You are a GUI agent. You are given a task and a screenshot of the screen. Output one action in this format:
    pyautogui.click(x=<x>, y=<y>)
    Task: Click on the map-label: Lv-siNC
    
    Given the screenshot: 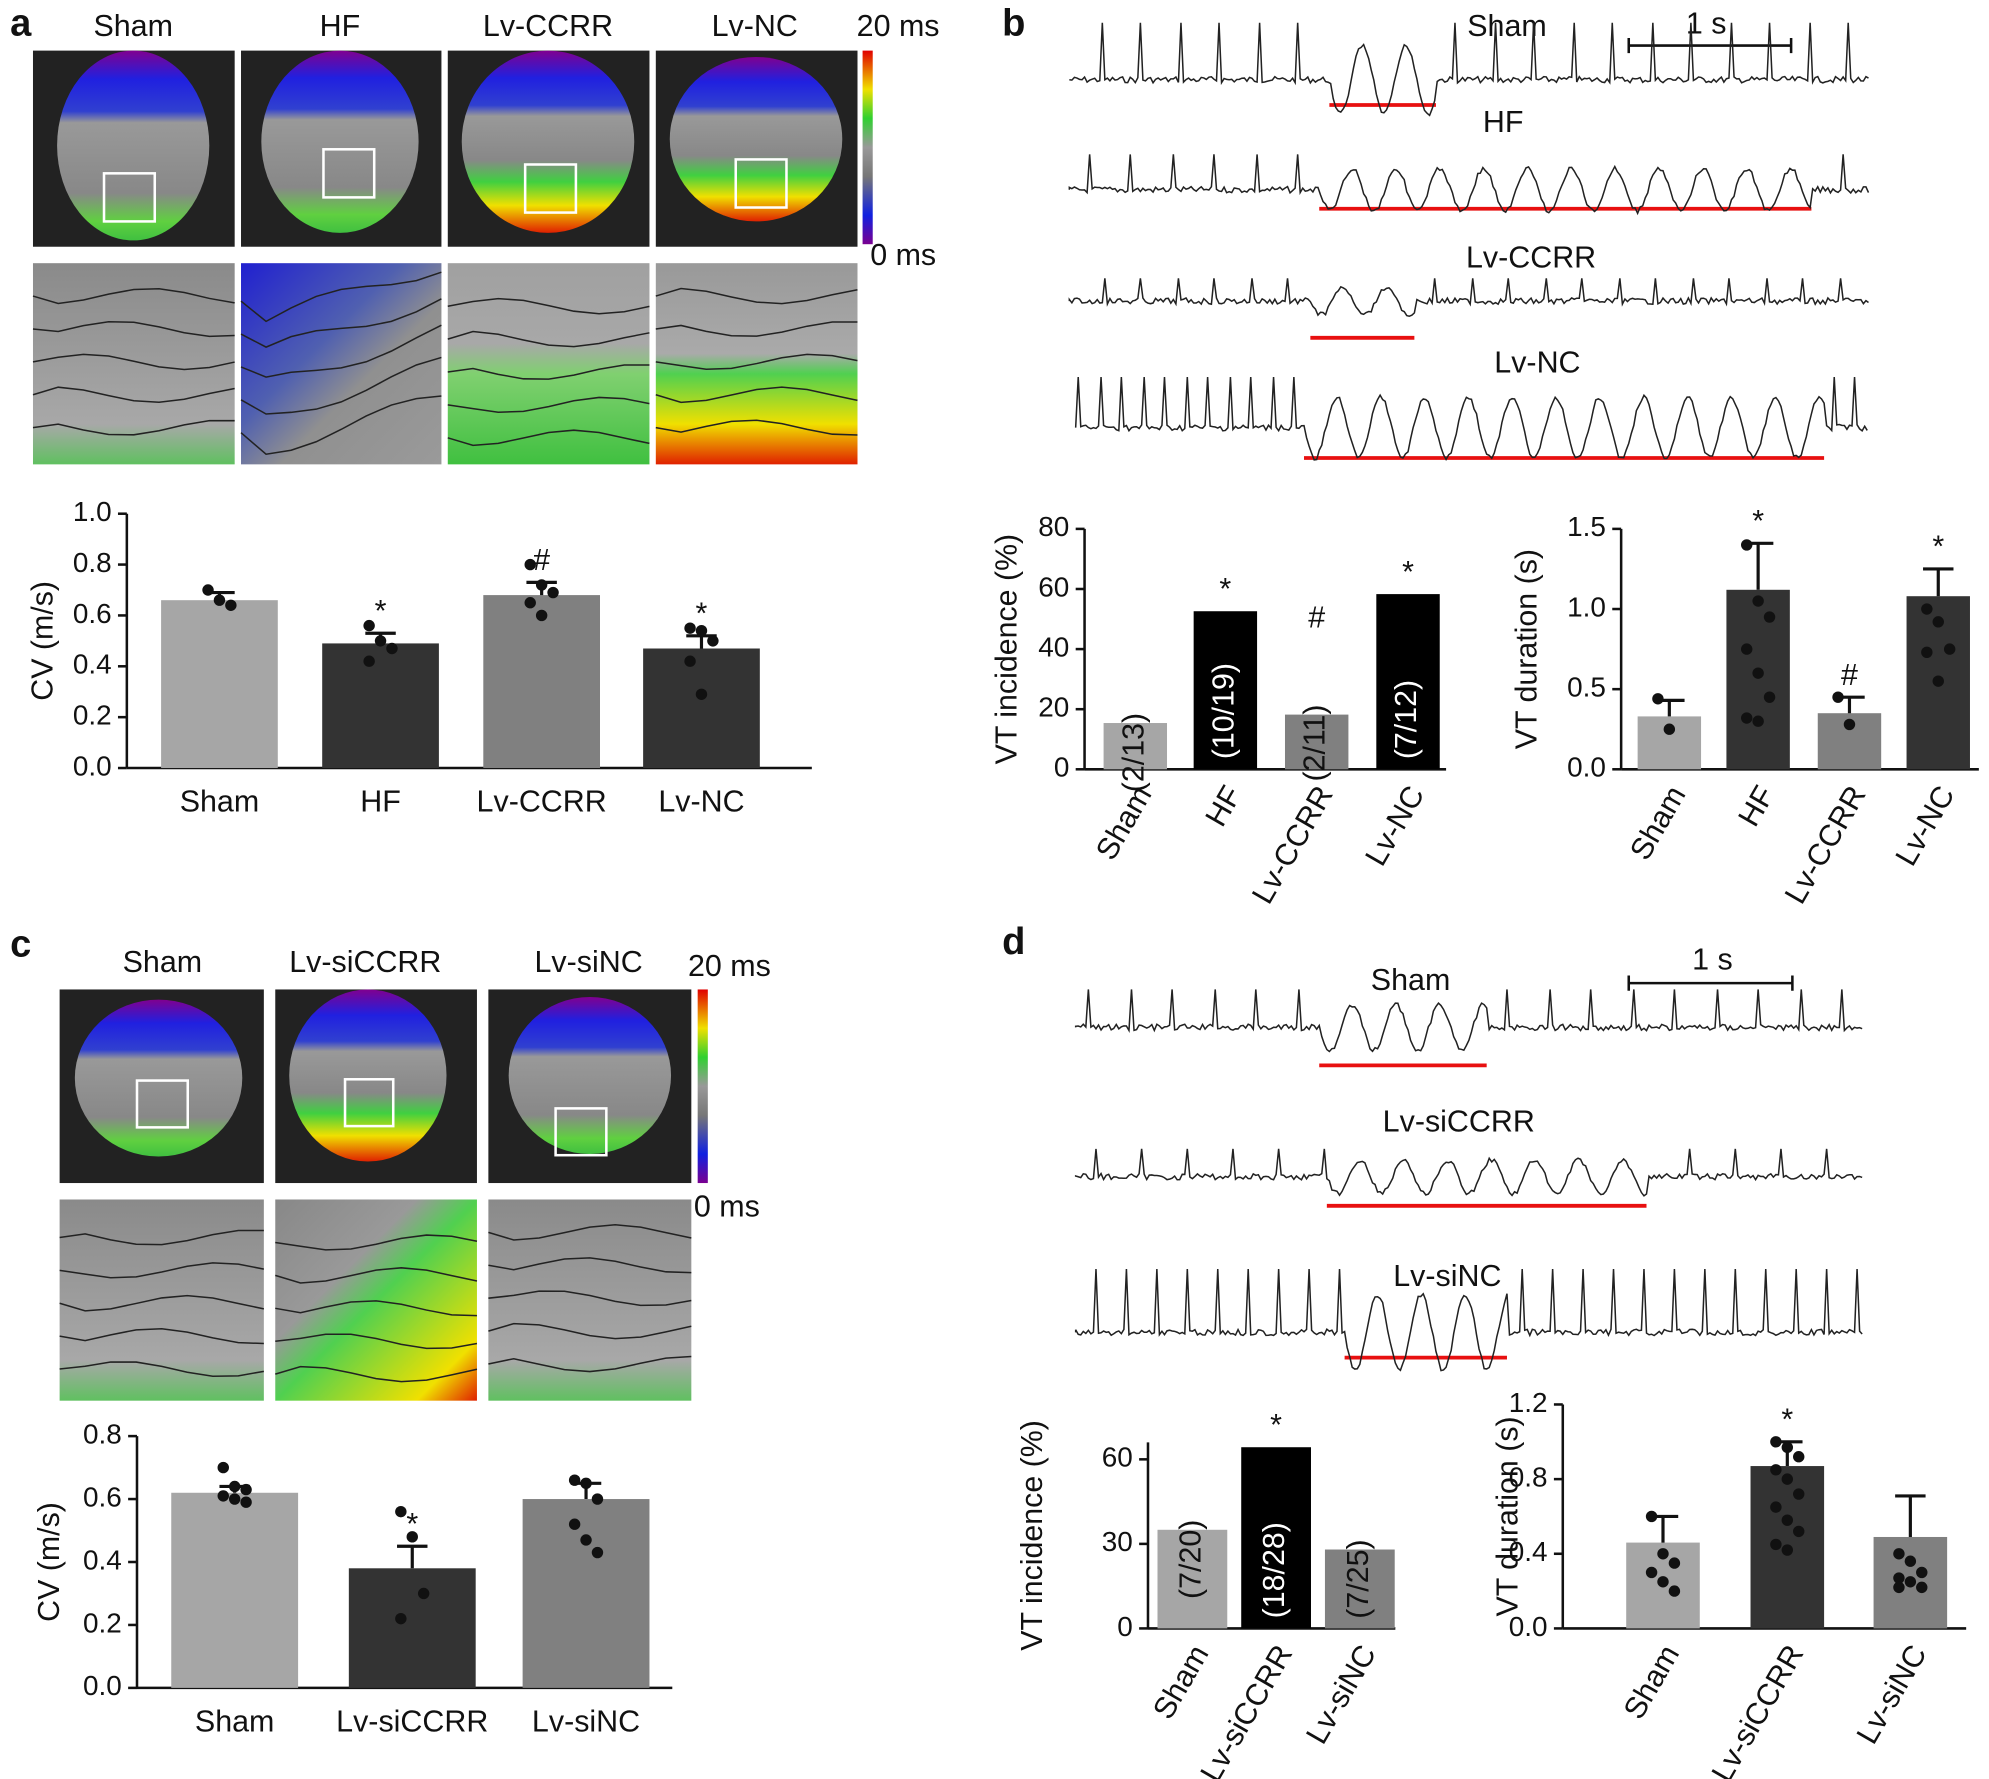 What is the action you would take?
    pyautogui.click(x=588, y=962)
    